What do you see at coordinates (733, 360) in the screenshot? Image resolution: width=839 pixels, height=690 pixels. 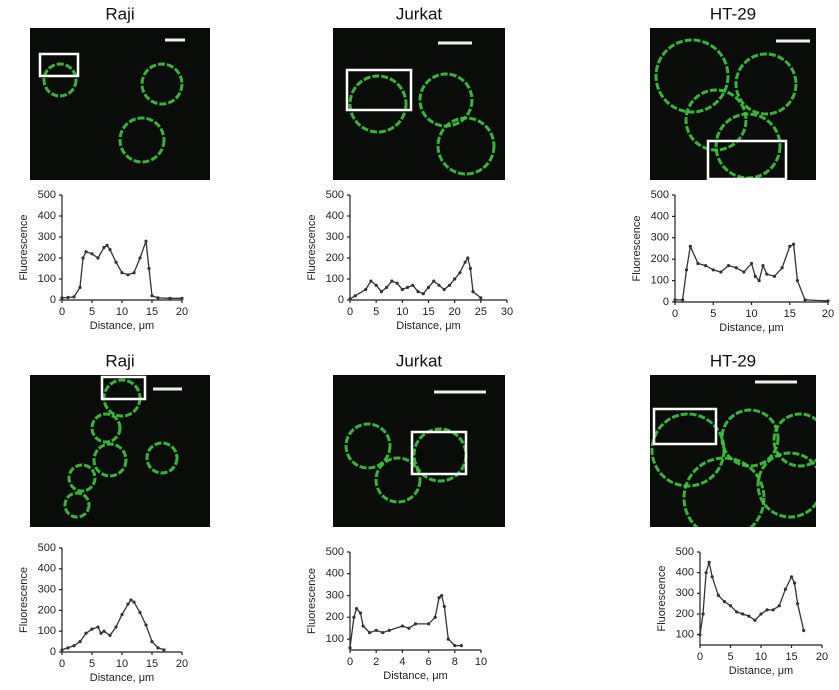 I see `panel-title: HT-29` at bounding box center [733, 360].